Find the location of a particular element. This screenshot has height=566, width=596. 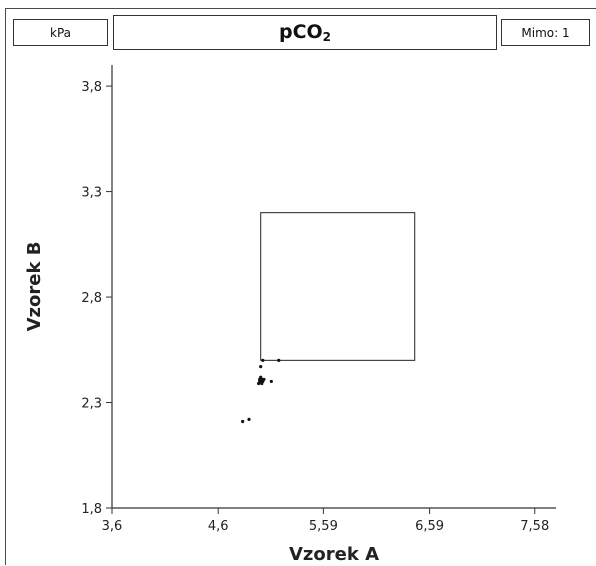

x-tick-label: 7,58 is located at coordinates (534, 526).